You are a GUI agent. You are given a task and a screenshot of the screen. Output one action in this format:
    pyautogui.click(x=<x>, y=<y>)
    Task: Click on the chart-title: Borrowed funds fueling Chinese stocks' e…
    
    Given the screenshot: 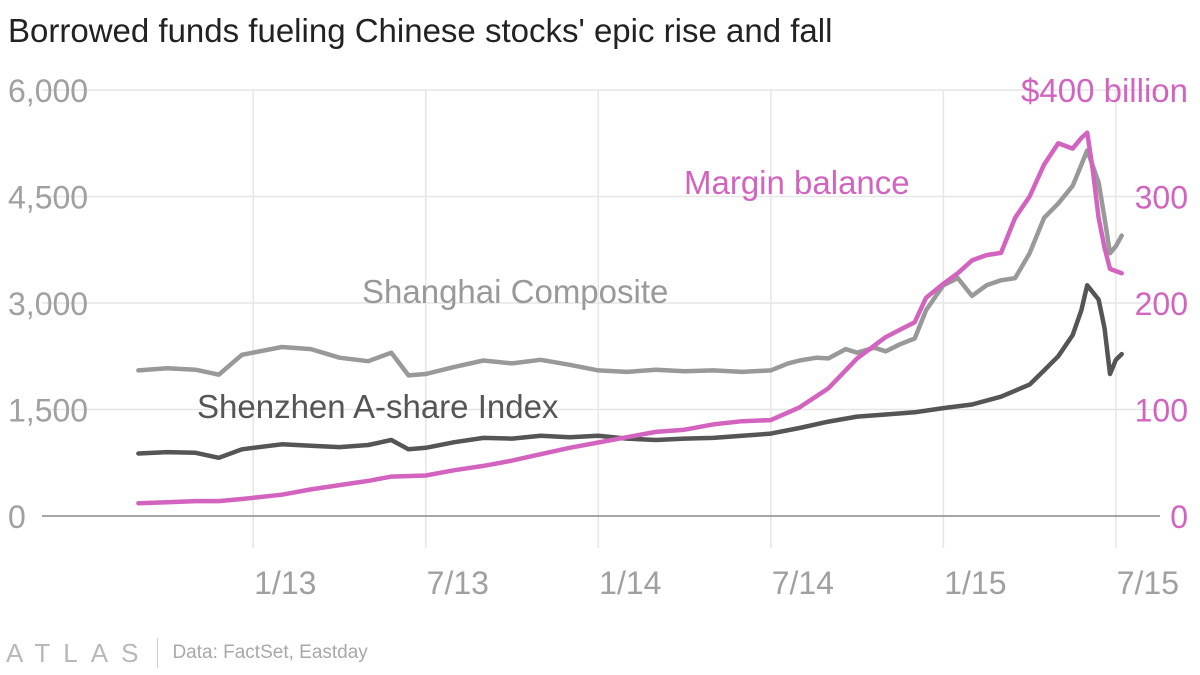 What is the action you would take?
    pyautogui.click(x=420, y=30)
    